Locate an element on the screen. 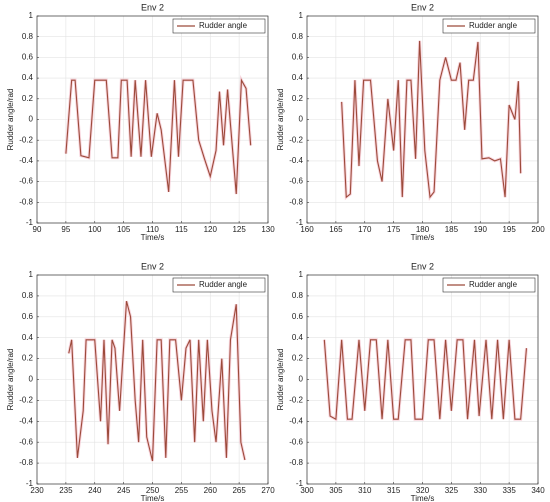 The height and width of the screenshot is (502, 550). x-tick-label: 195 is located at coordinates (509, 229).